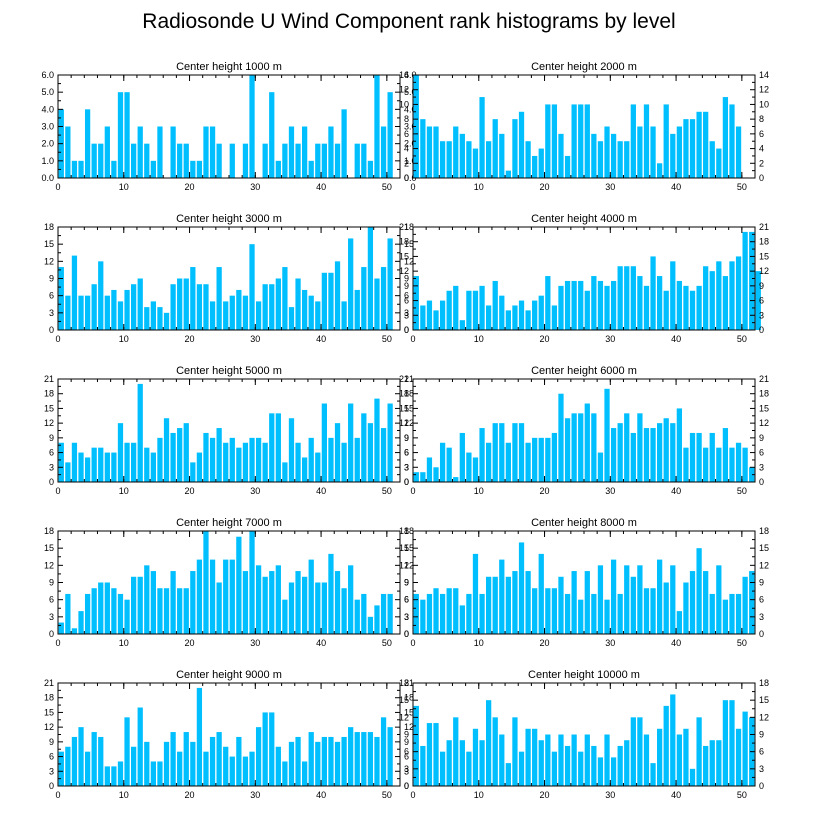  Describe the element at coordinates (412, 643) in the screenshot. I see `x-tick-label: 0` at that location.